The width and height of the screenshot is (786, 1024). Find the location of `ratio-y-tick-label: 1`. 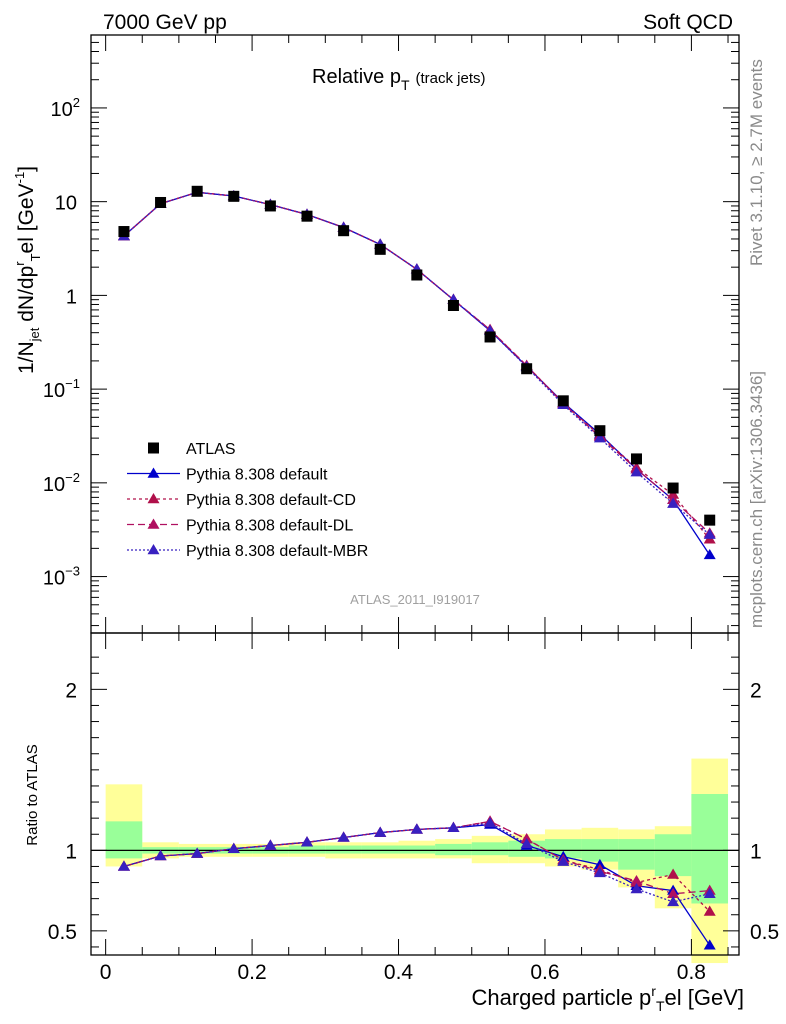

ratio-y-tick-label: 1 is located at coordinates (71, 851).